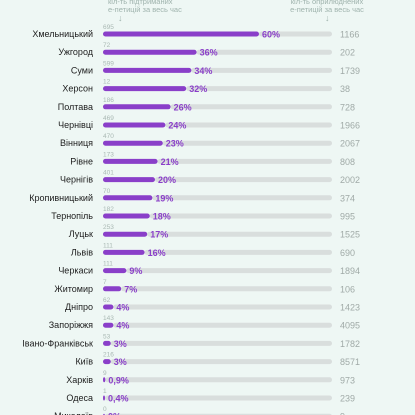 The height and width of the screenshot is (415, 415). Describe the element at coordinates (350, 180) in the screenshot. I see `published-count: 2002` at that location.